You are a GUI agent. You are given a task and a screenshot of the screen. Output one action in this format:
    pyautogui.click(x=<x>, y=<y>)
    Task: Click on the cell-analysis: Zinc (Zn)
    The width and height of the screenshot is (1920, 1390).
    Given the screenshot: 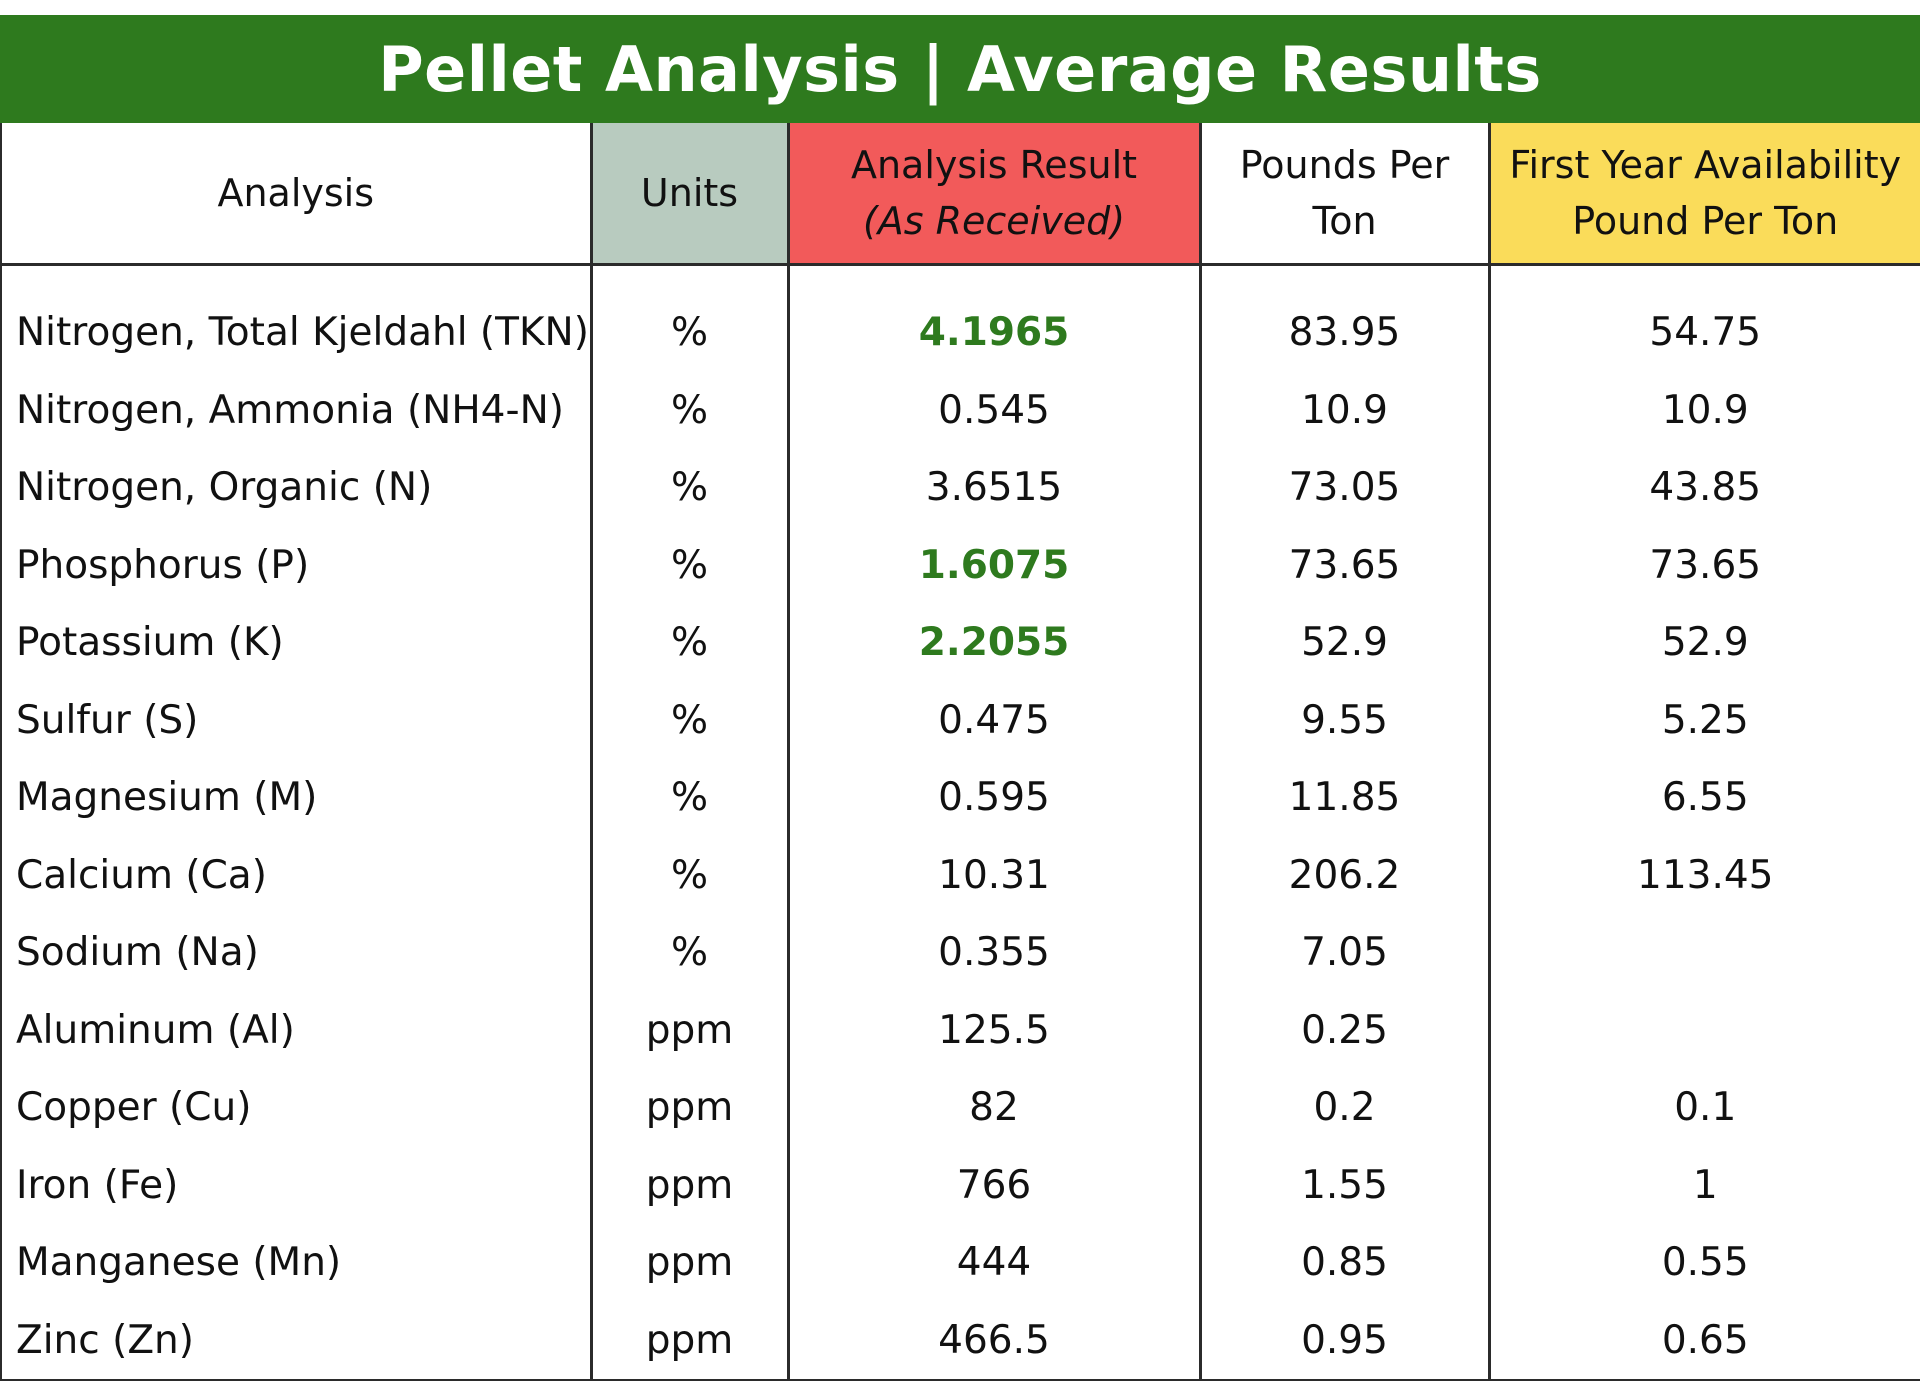 What is the action you would take?
    pyautogui.click(x=295, y=1341)
    